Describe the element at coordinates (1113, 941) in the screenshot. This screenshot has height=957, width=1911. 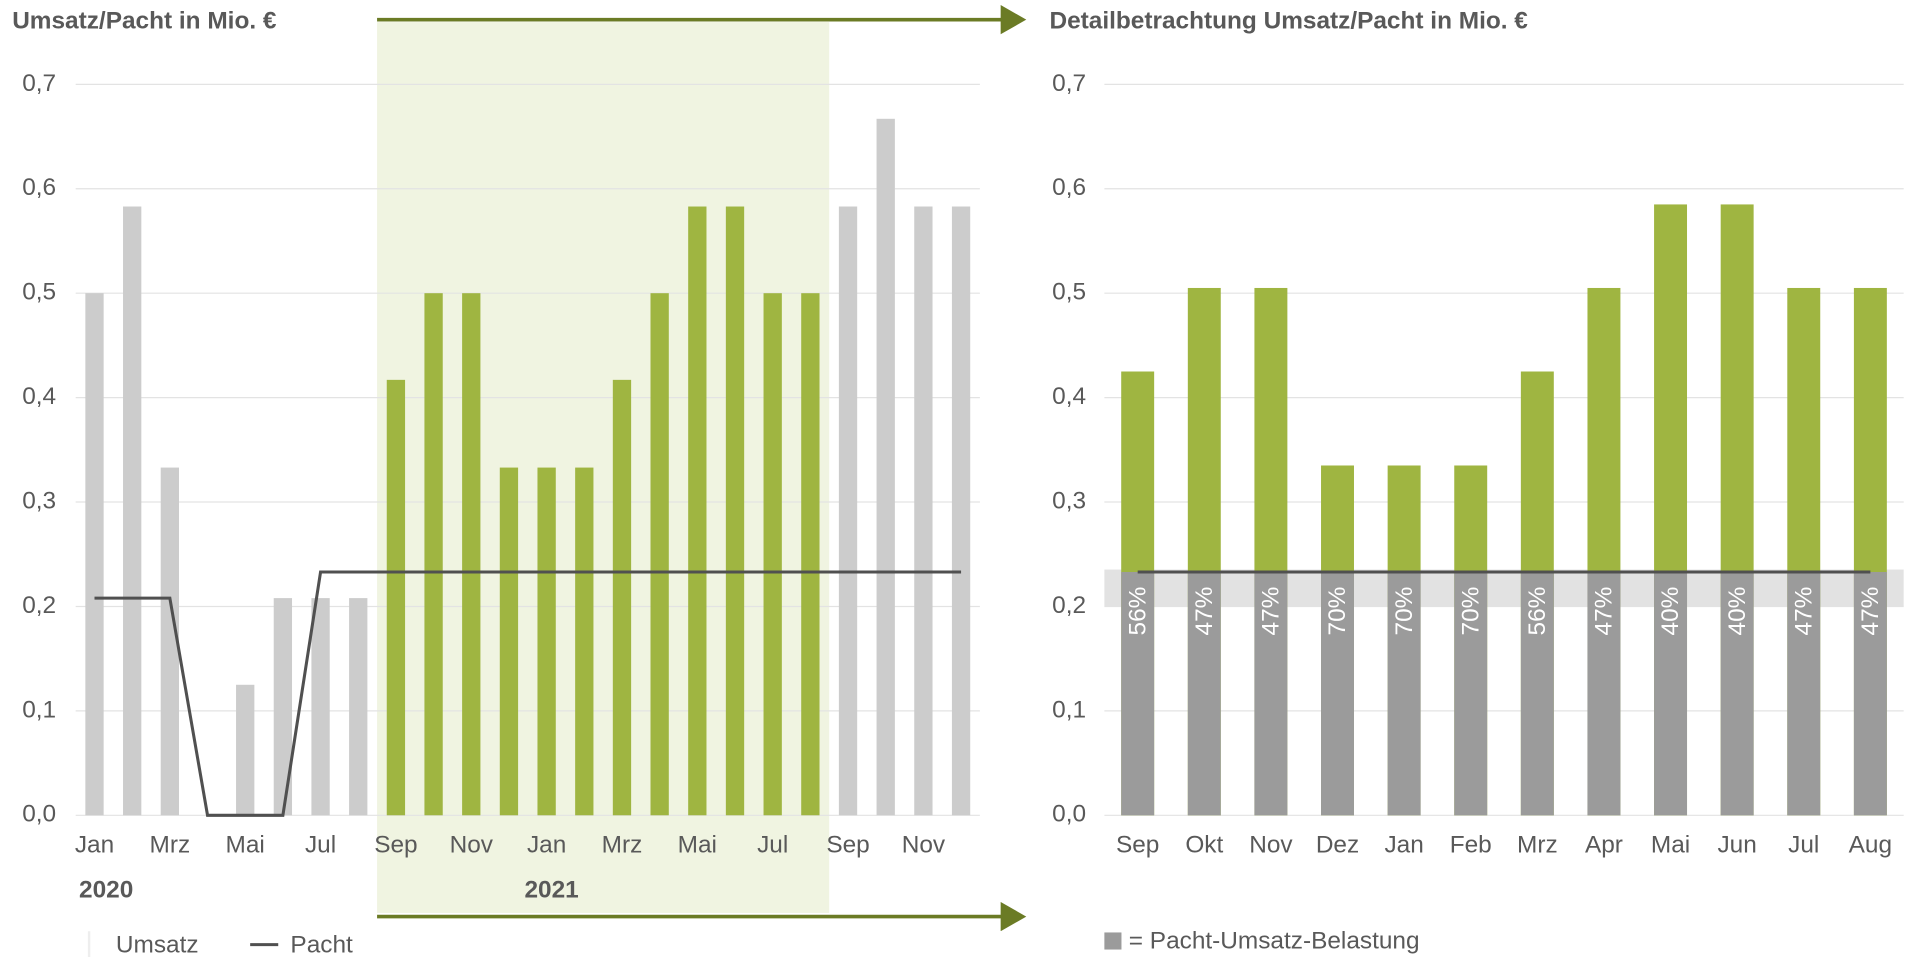
I see `legend-swatch` at that location.